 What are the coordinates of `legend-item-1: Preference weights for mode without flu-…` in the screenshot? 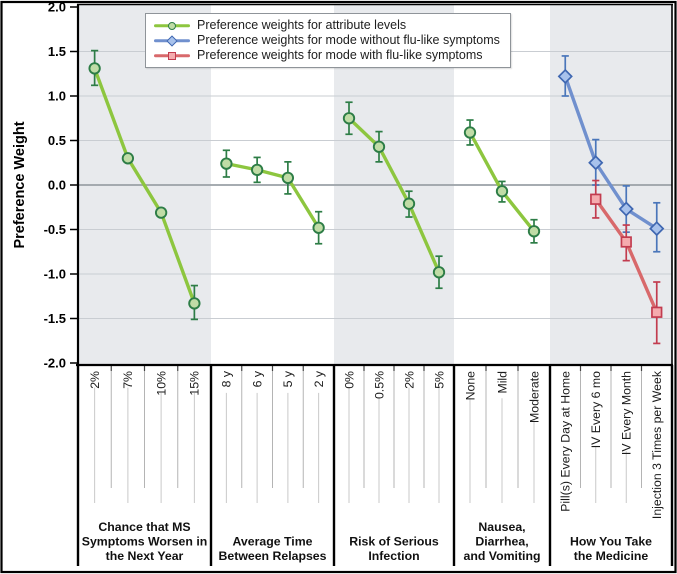 It's located at (327, 40).